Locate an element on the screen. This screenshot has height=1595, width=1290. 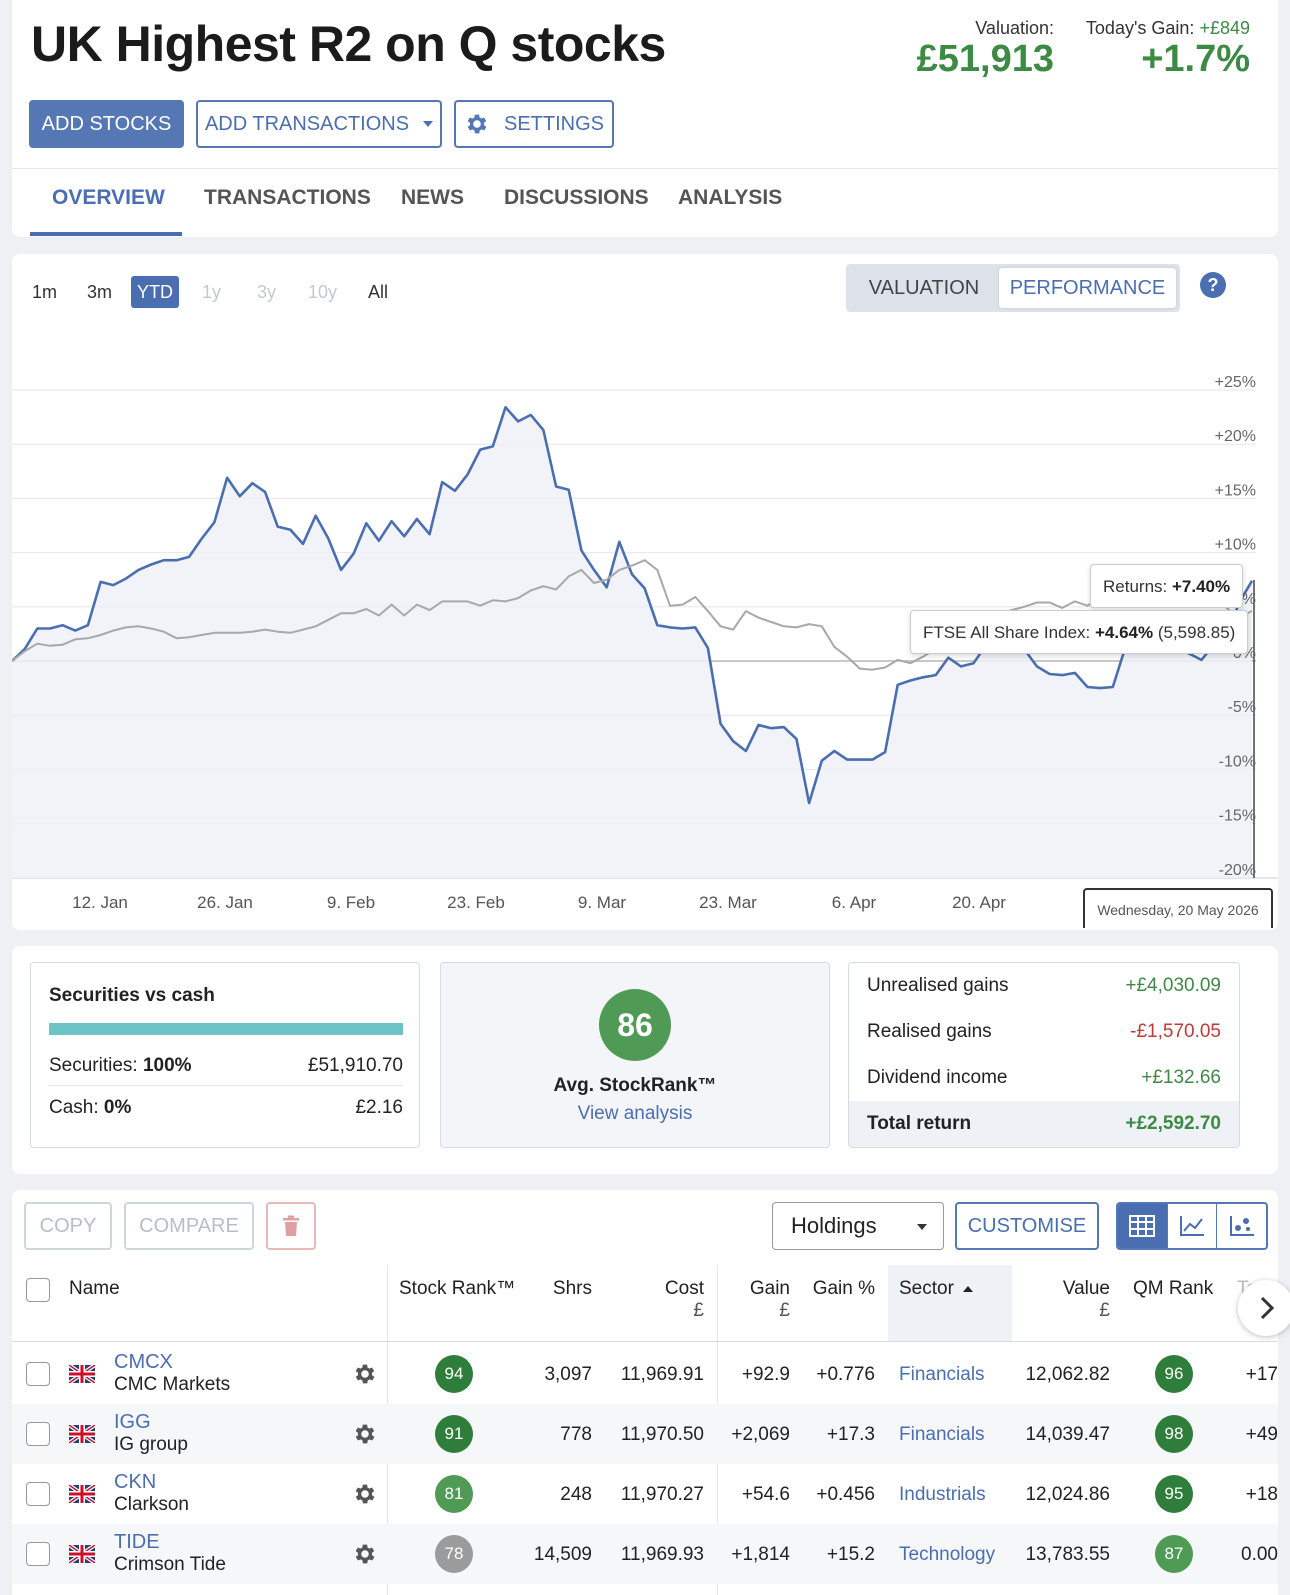
chart-view-button is located at coordinates (1191, 1226).